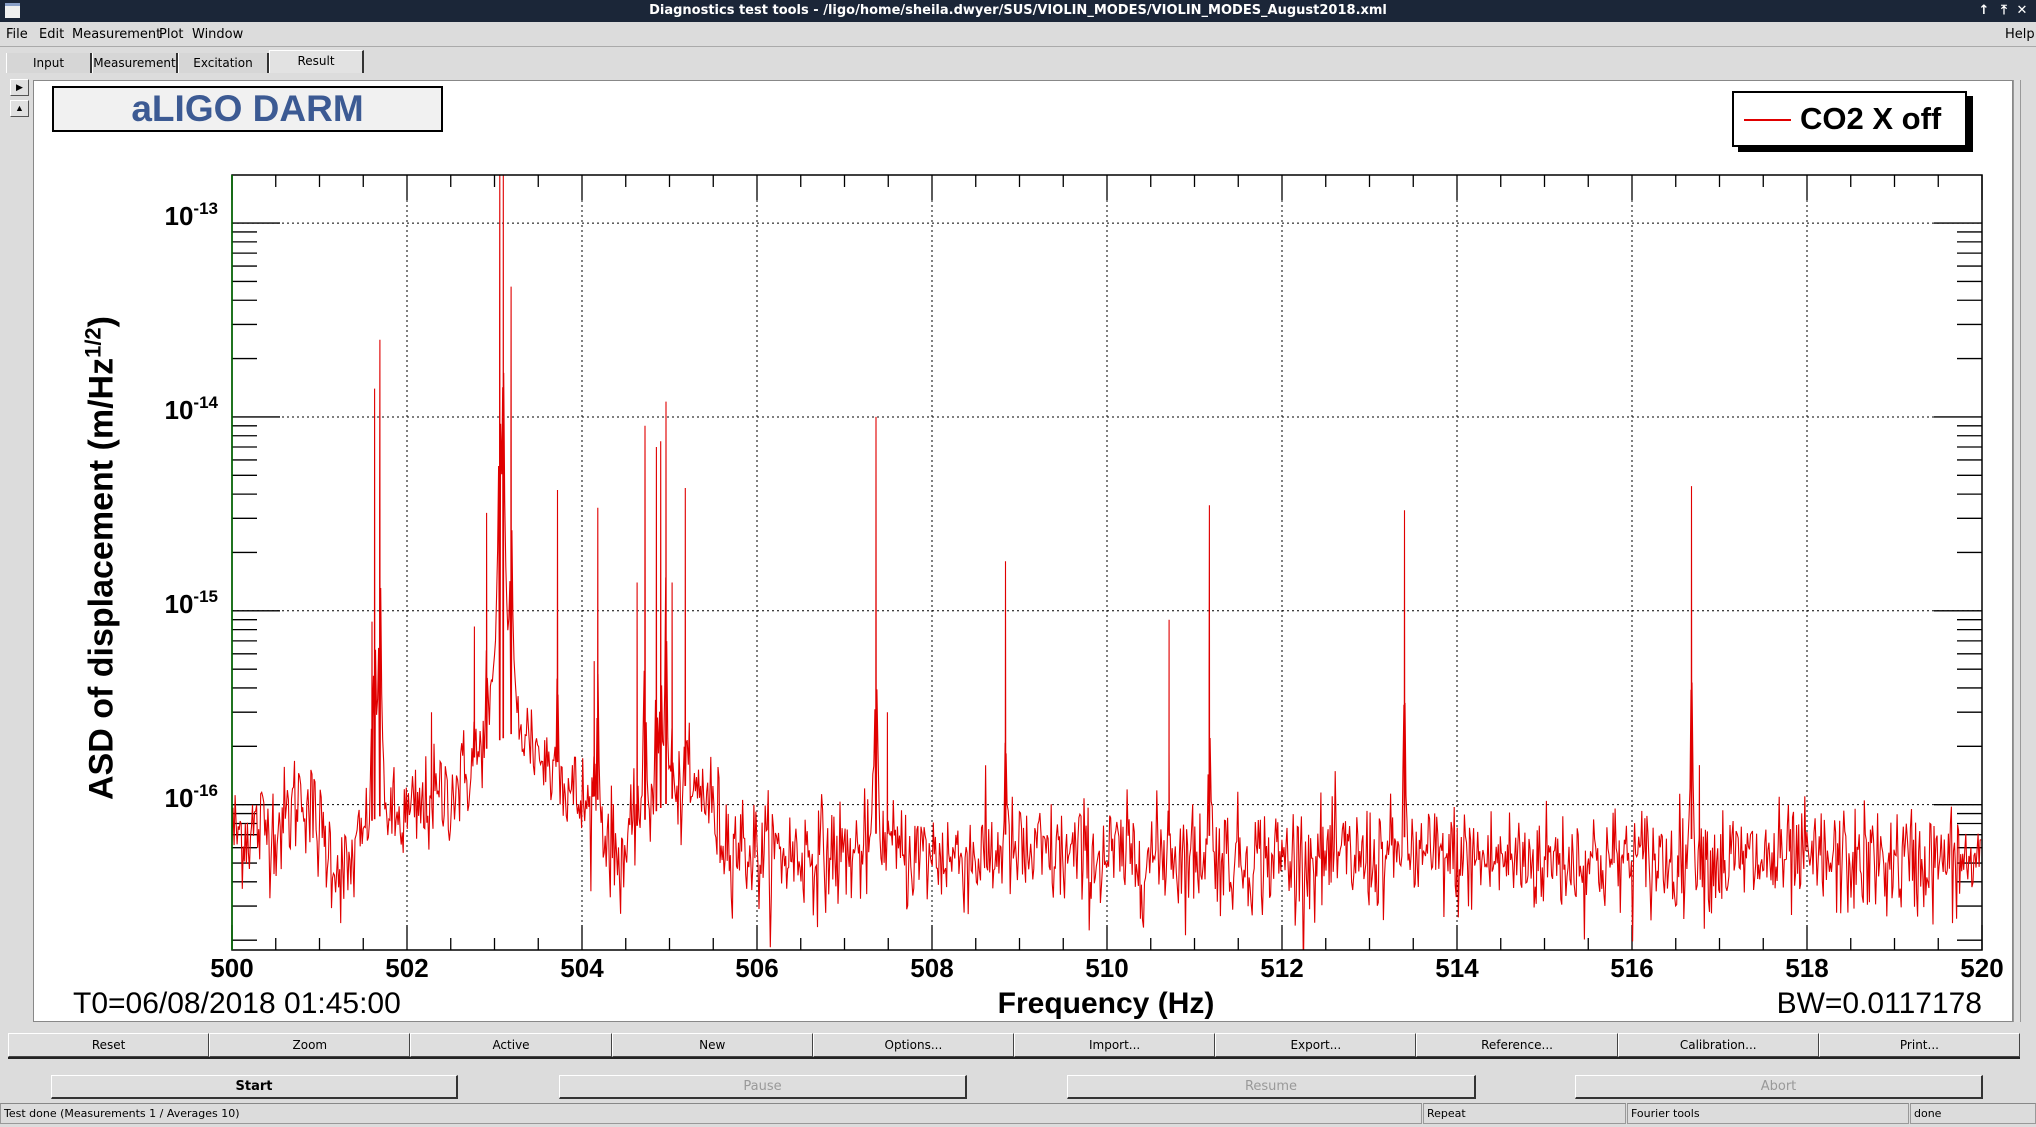 The image size is (2036, 1127). Describe the element at coordinates (191, 796) in the screenshot. I see `y-tick-label: 10-16` at that location.